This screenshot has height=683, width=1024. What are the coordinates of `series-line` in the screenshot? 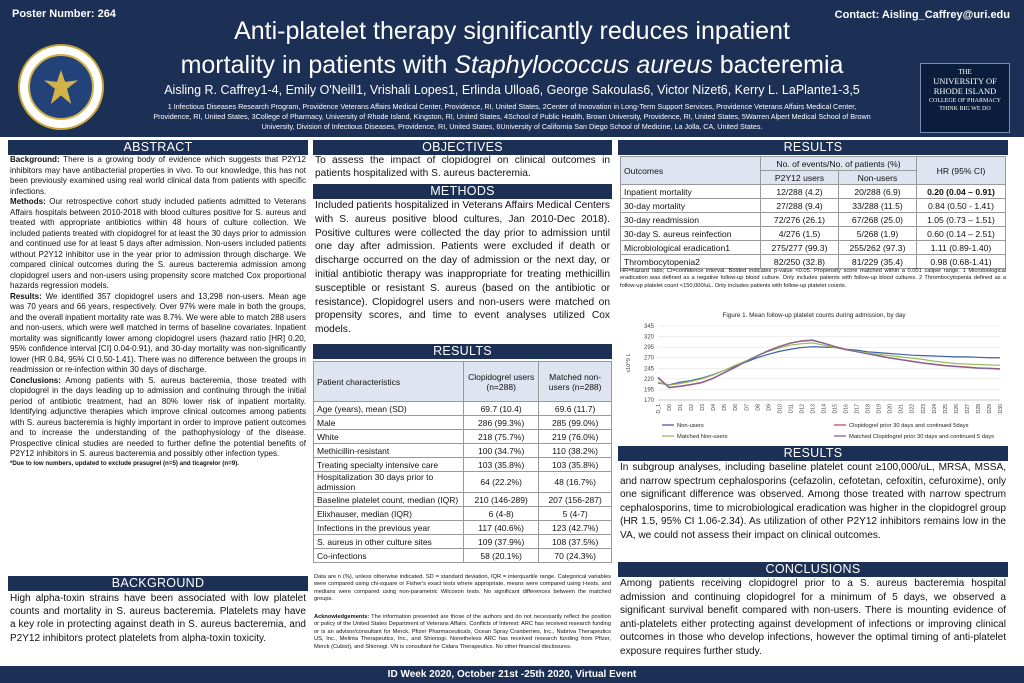 It's located at (829, 364).